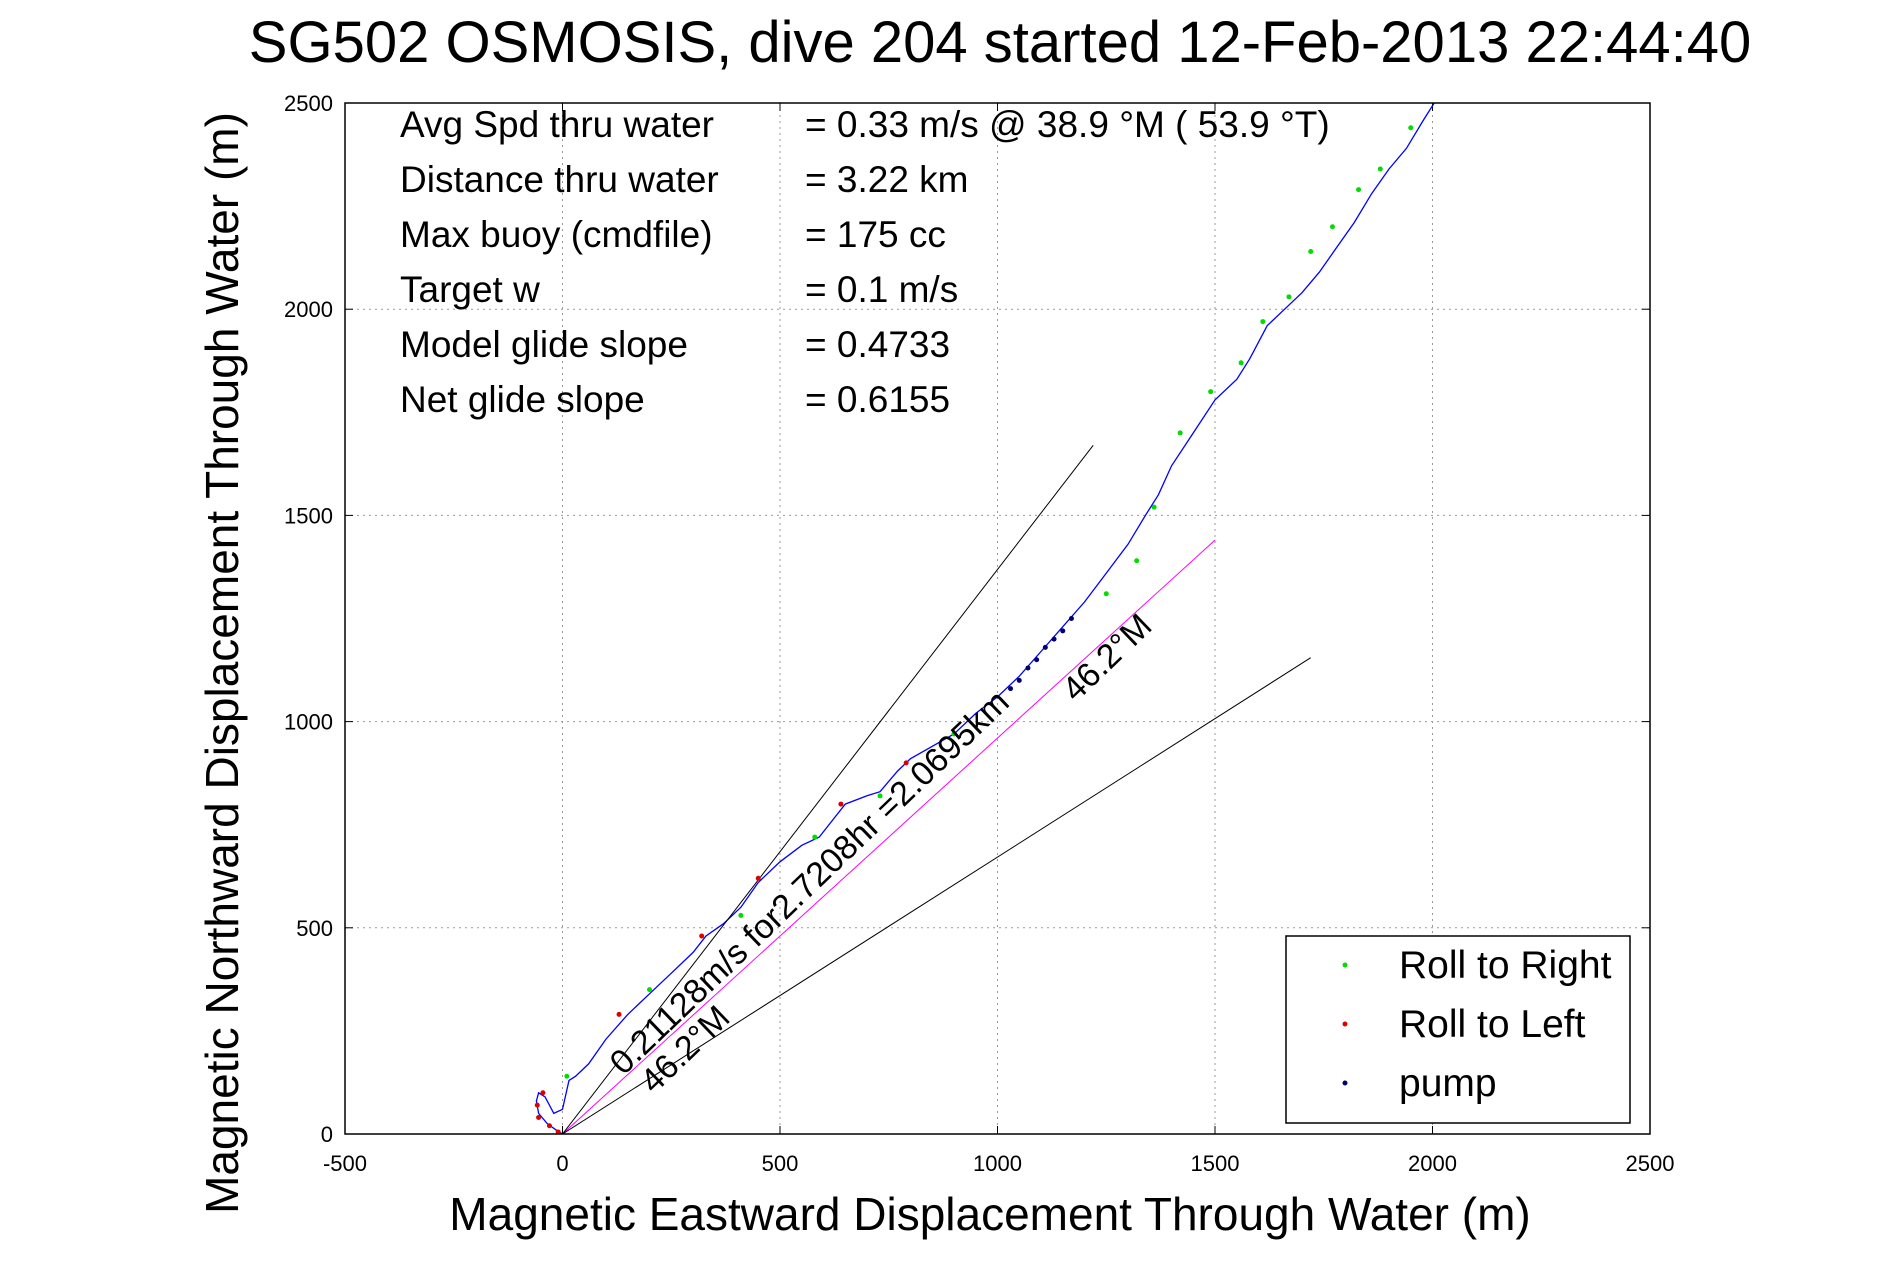 The height and width of the screenshot is (1262, 1891). Describe the element at coordinates (522, 399) in the screenshot. I see `info-label: Net glide slope` at that location.